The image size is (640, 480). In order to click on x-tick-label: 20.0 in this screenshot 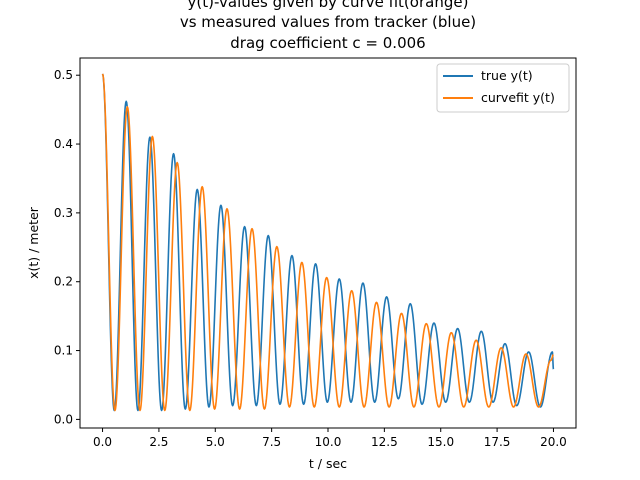, I will do `click(553, 442)`.